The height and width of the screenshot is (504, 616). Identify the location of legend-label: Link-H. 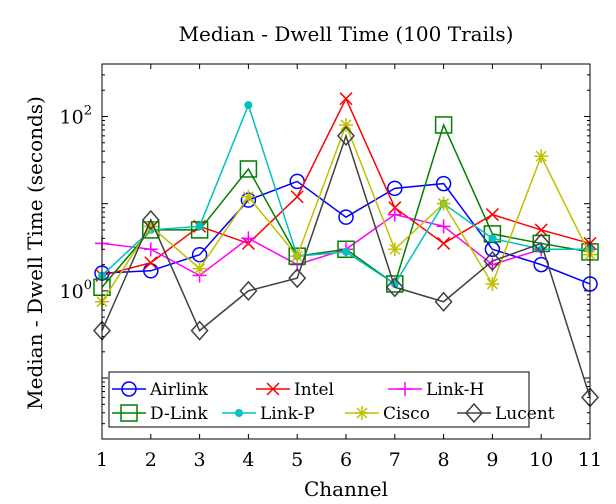
(455, 390).